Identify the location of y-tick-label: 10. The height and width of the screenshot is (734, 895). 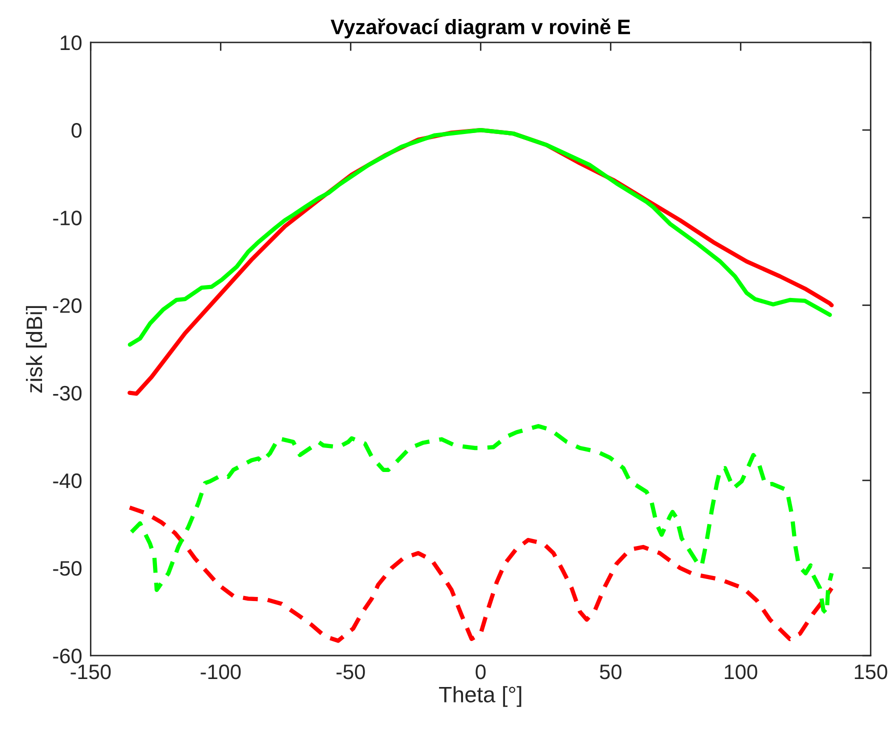
(71, 42).